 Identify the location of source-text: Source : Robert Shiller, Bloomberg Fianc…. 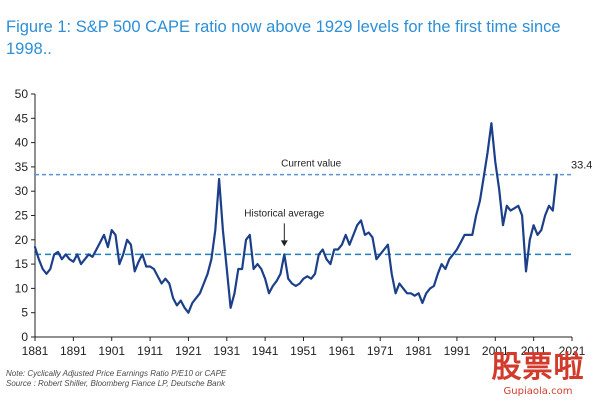
(116, 383).